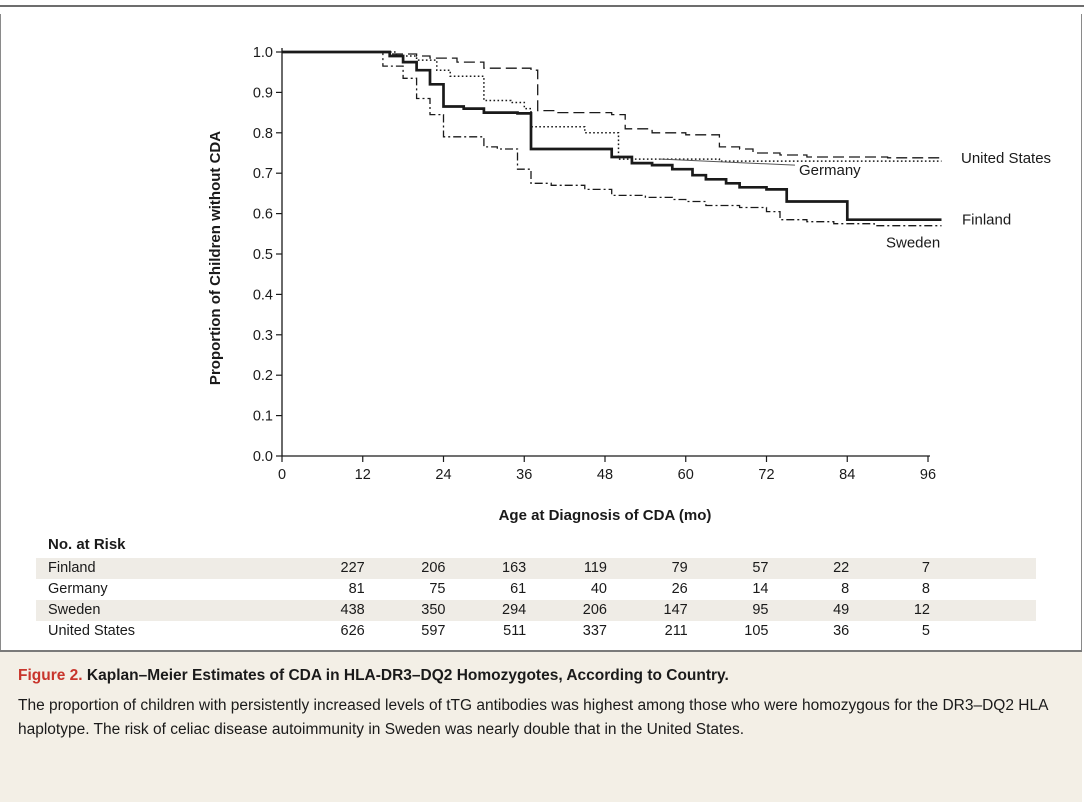 Image resolution: width=1084 pixels, height=804 pixels. What do you see at coordinates (437, 589) in the screenshot?
I see `risk-cell: 75` at bounding box center [437, 589].